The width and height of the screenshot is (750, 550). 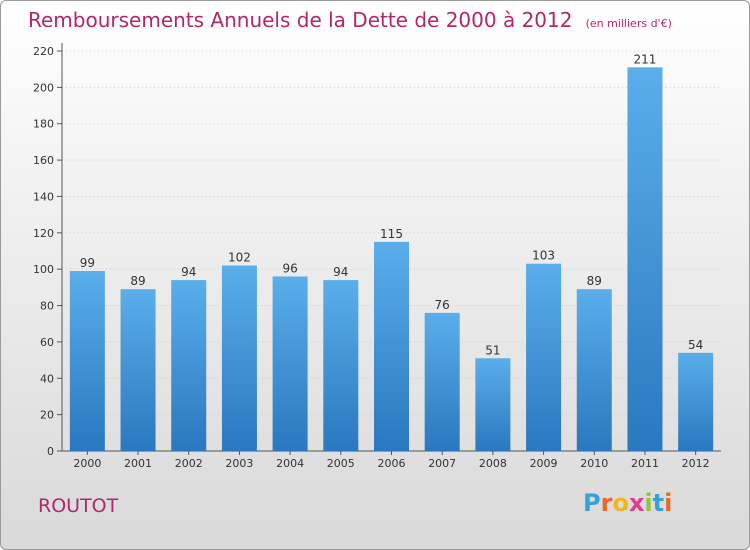 What do you see at coordinates (442, 305) in the screenshot?
I see `data-label: 76` at bounding box center [442, 305].